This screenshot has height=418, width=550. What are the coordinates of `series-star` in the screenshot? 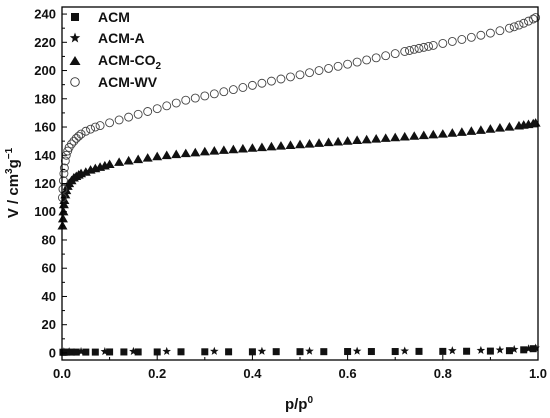 It's located at (299, 349).